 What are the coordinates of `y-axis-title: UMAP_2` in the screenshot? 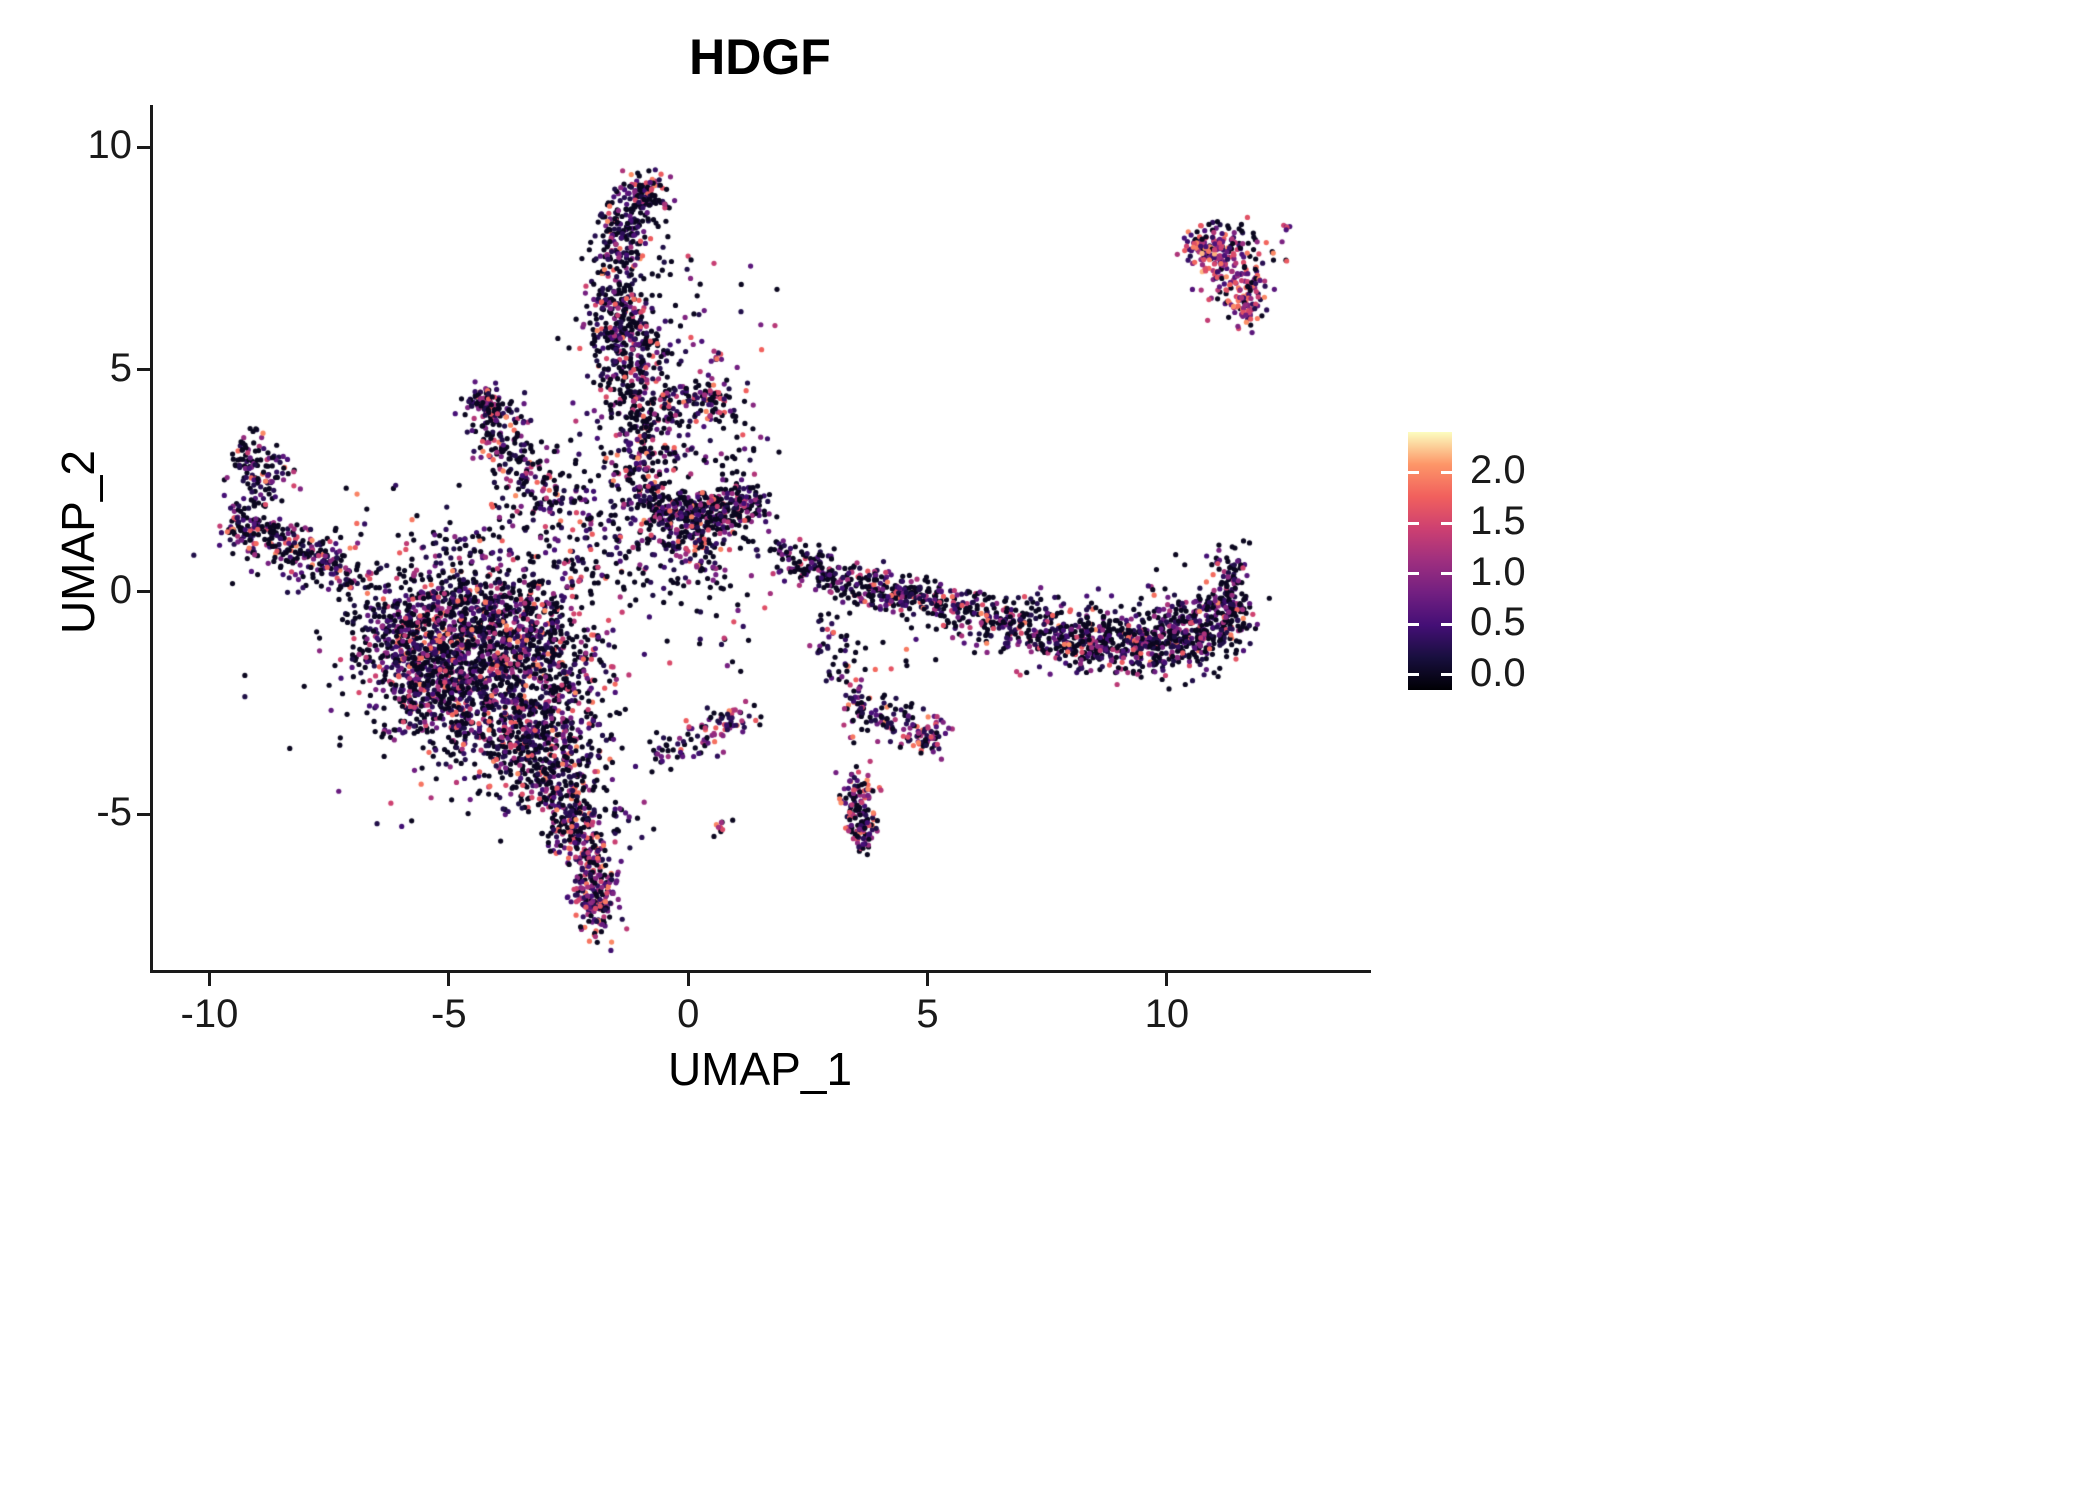 It's located at (78, 542).